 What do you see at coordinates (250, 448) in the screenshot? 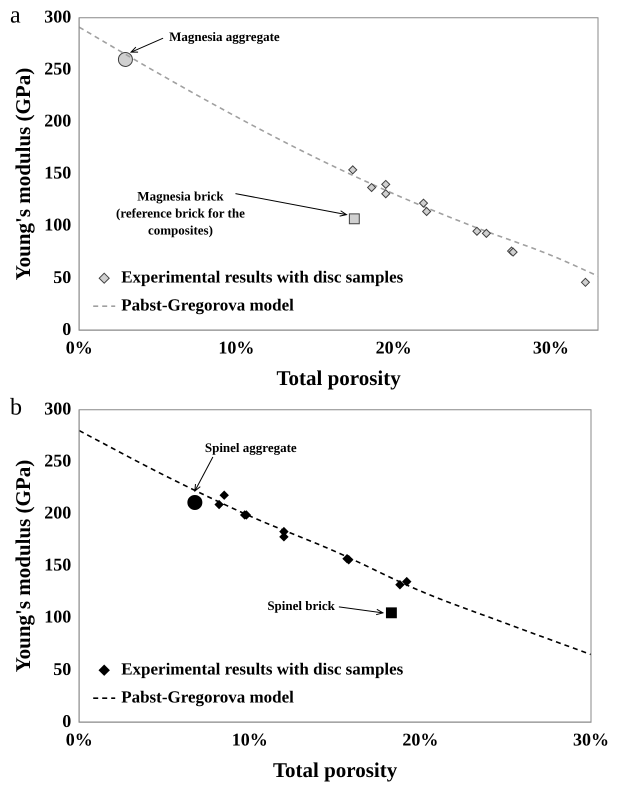
I see `annotation: Spinel aggregate` at bounding box center [250, 448].